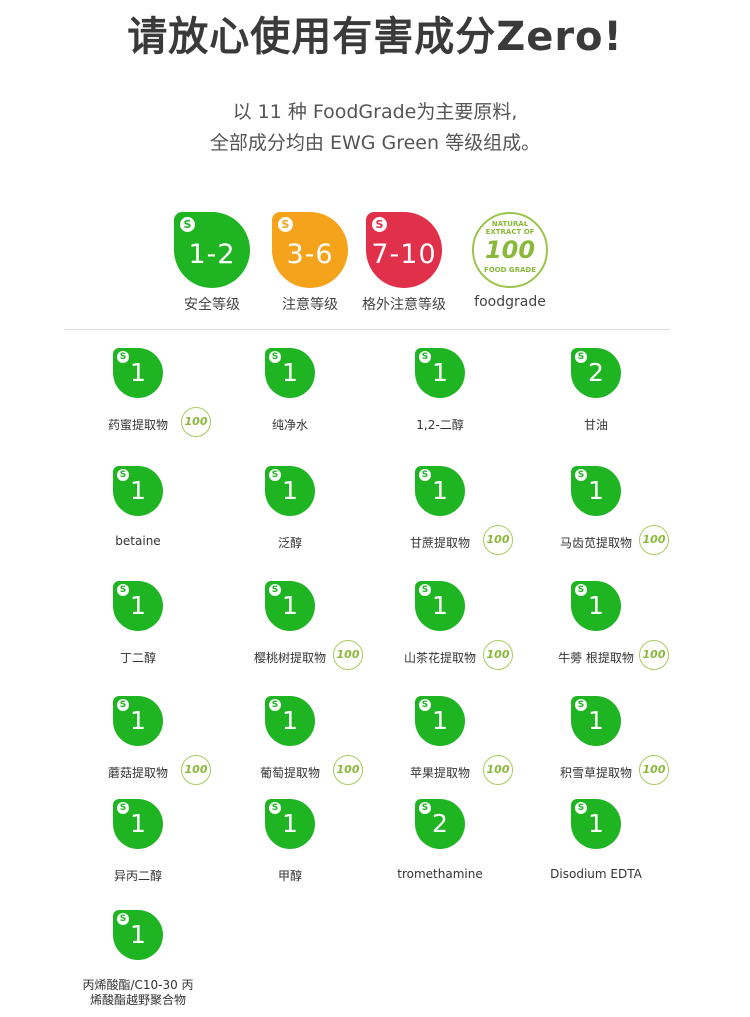  What do you see at coordinates (596, 874) in the screenshot?
I see `ingredient-name: Disodium EDTA` at bounding box center [596, 874].